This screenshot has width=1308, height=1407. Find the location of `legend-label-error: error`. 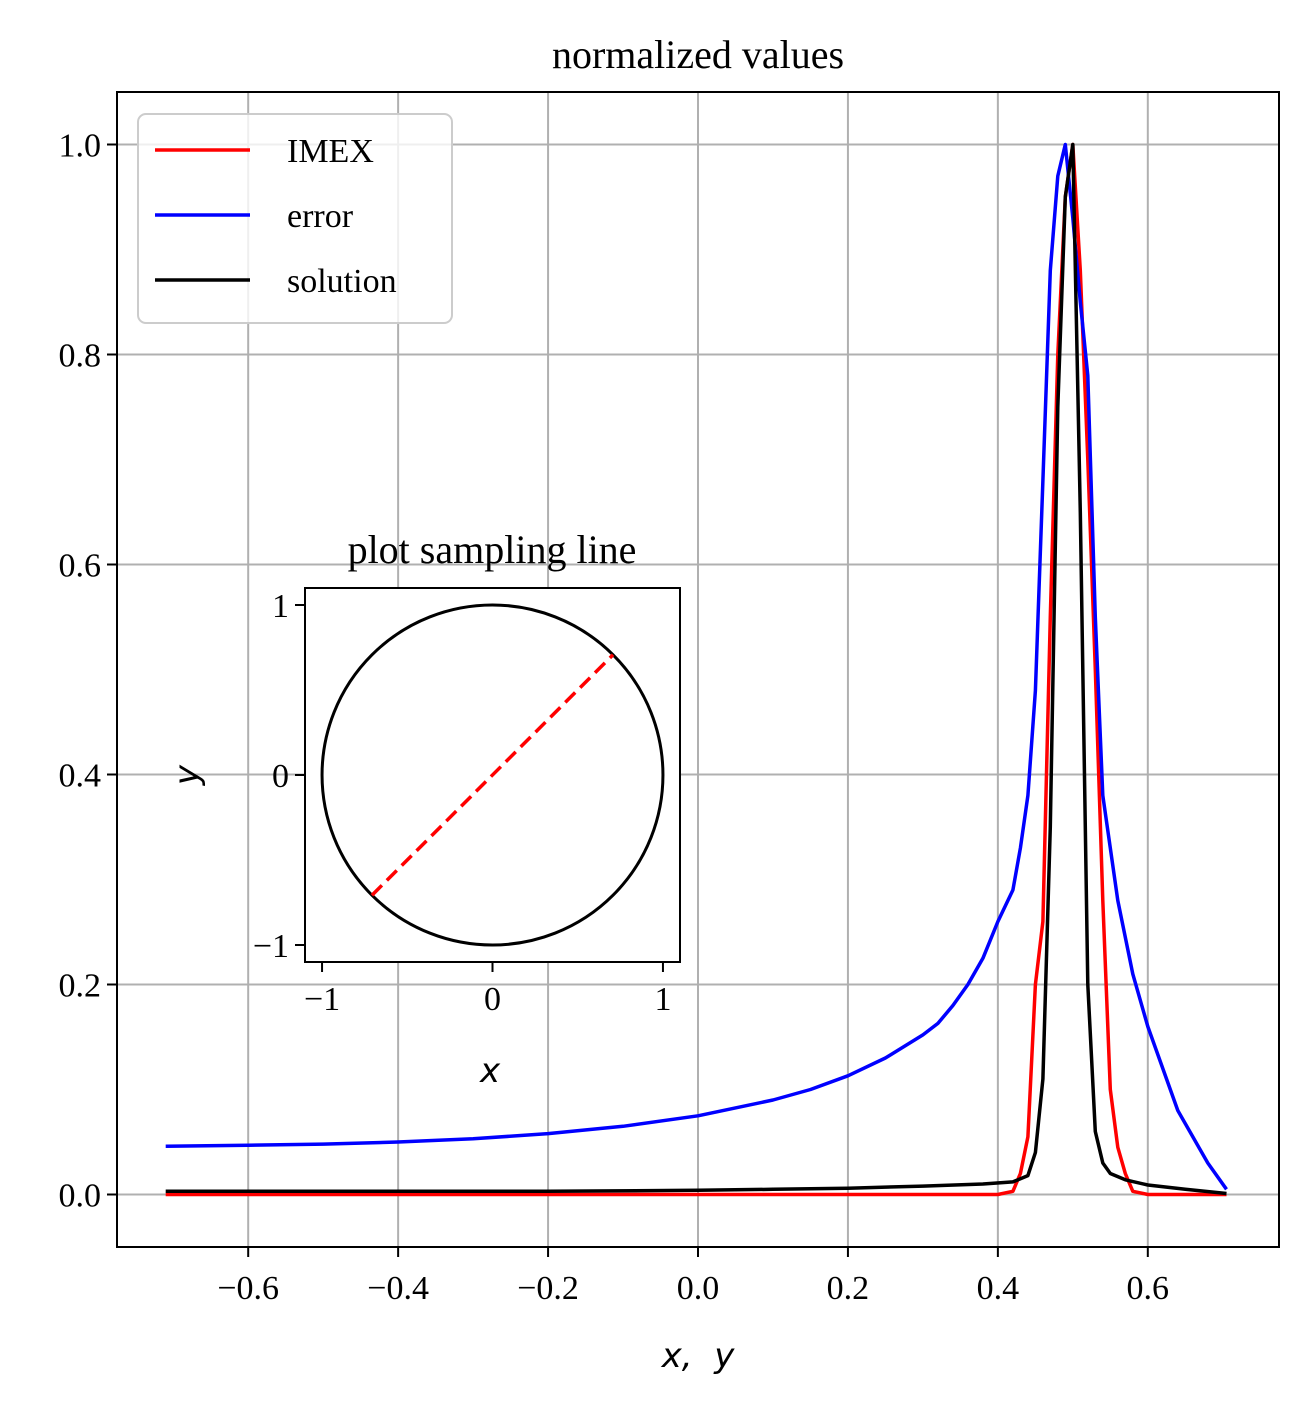

legend-label-error: error is located at coordinates (320, 216).